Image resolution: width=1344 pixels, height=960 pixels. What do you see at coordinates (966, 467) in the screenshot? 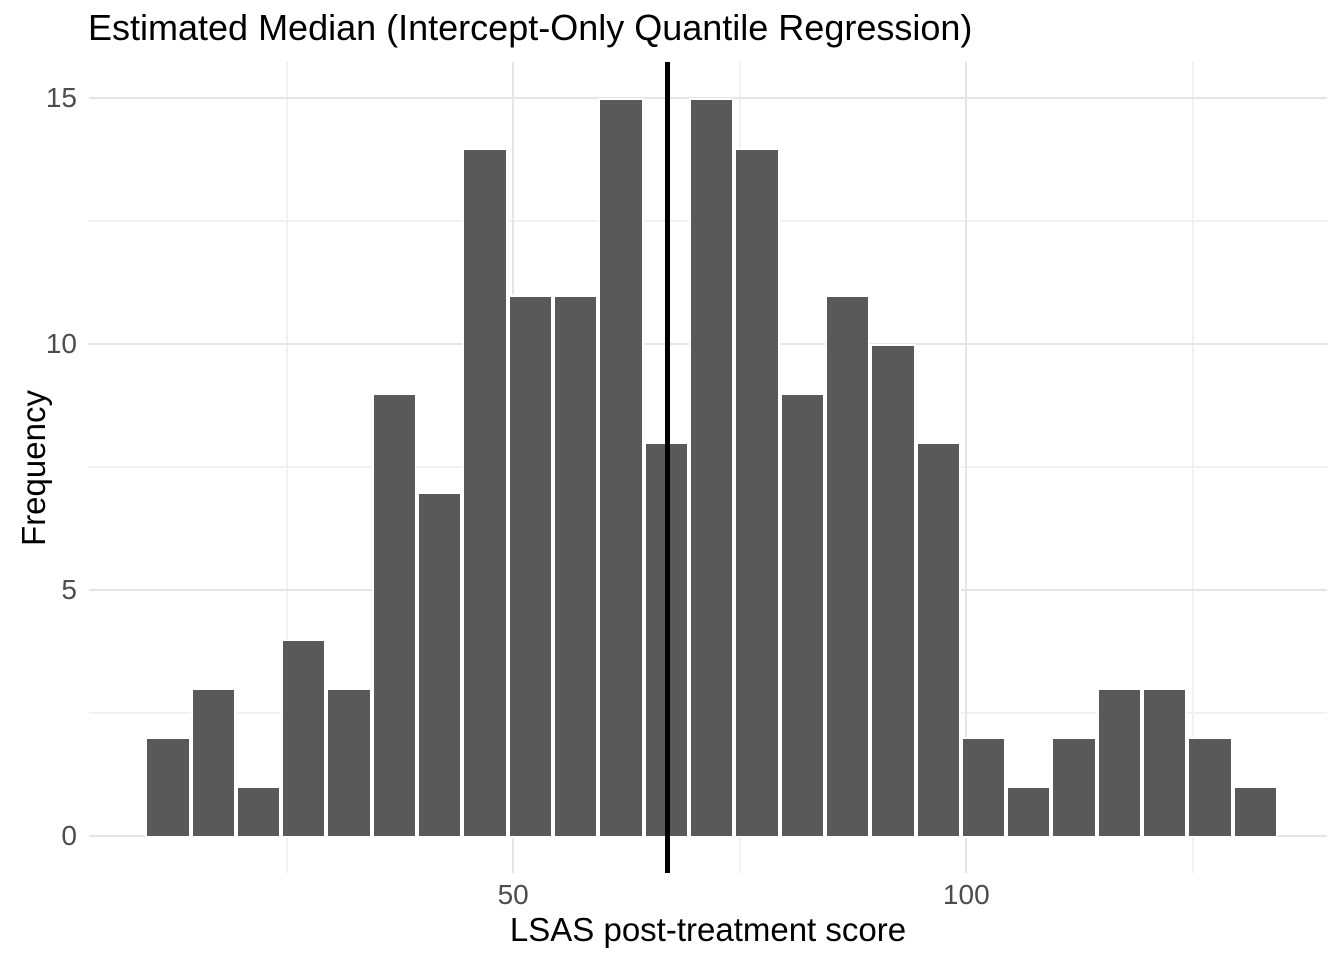
I see `major-gridline-vertical` at bounding box center [966, 467].